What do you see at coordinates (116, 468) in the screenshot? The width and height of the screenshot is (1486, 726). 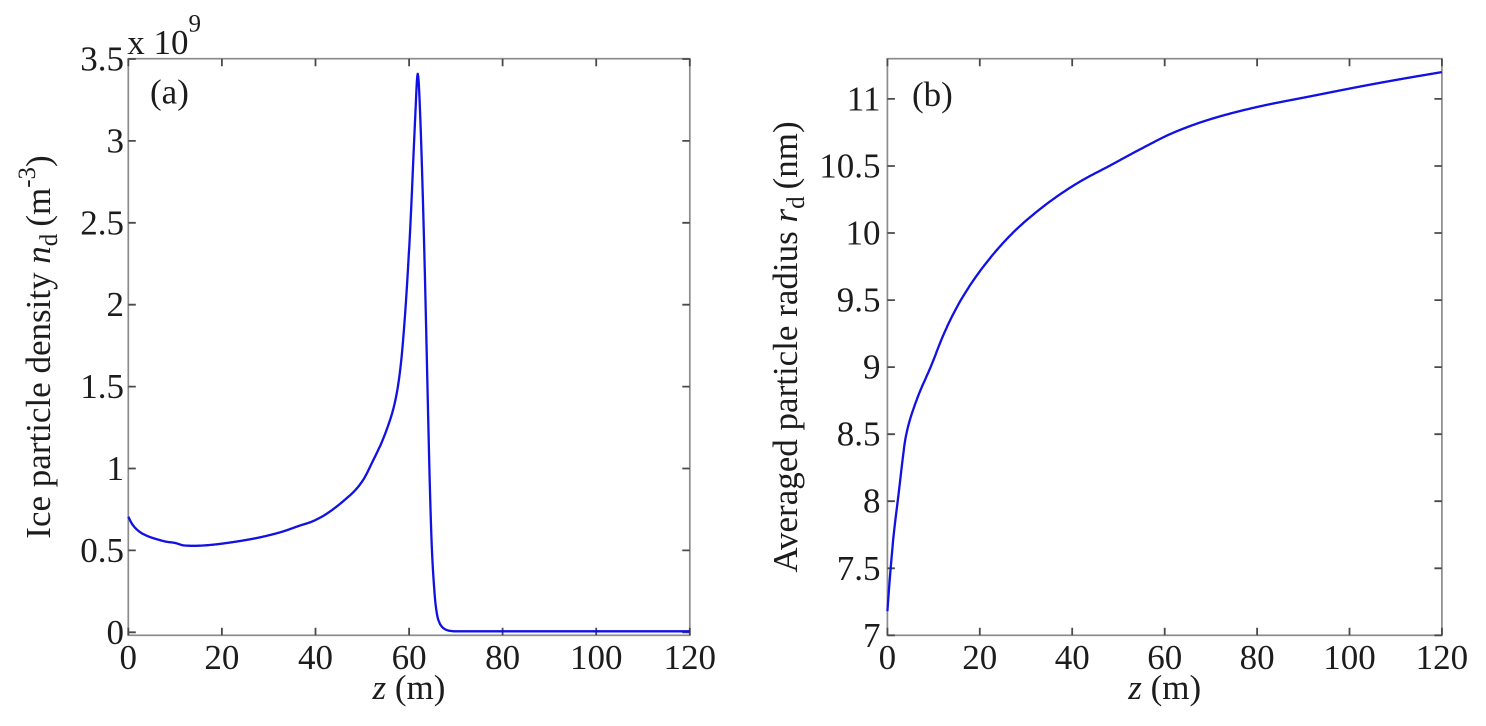 I see `svg-text: 1` at bounding box center [116, 468].